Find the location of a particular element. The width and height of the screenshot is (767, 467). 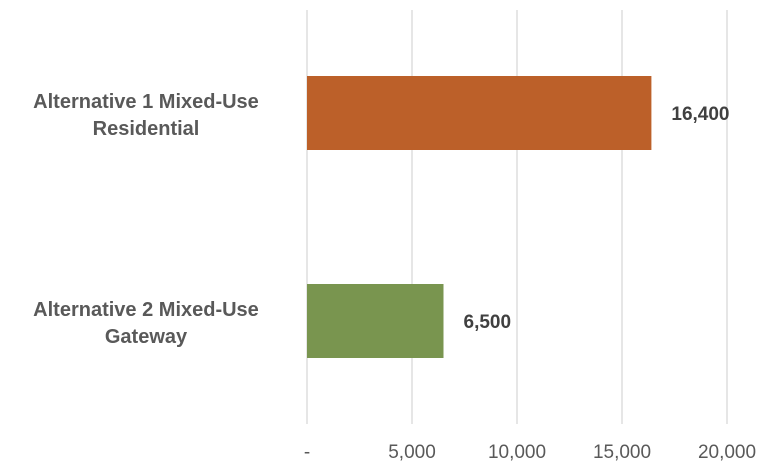

x-tick-label: 20,000 is located at coordinates (727, 452).